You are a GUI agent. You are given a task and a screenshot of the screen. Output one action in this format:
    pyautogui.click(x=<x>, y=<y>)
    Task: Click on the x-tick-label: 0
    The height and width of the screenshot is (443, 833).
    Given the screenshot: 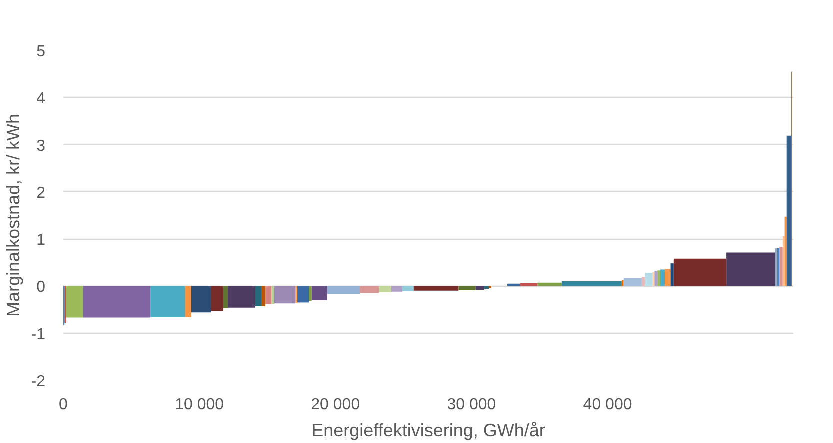 What is the action you would take?
    pyautogui.click(x=63, y=405)
    